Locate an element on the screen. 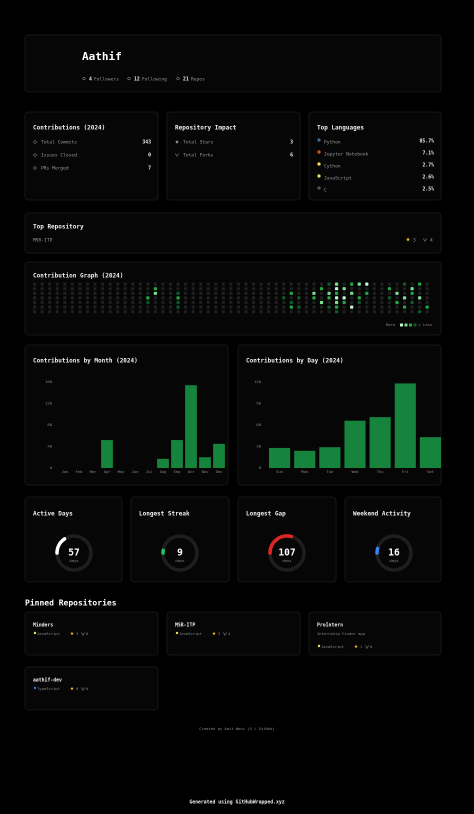 This screenshot has width=474, height=814. stat-title: Active Days is located at coordinates (53, 514).